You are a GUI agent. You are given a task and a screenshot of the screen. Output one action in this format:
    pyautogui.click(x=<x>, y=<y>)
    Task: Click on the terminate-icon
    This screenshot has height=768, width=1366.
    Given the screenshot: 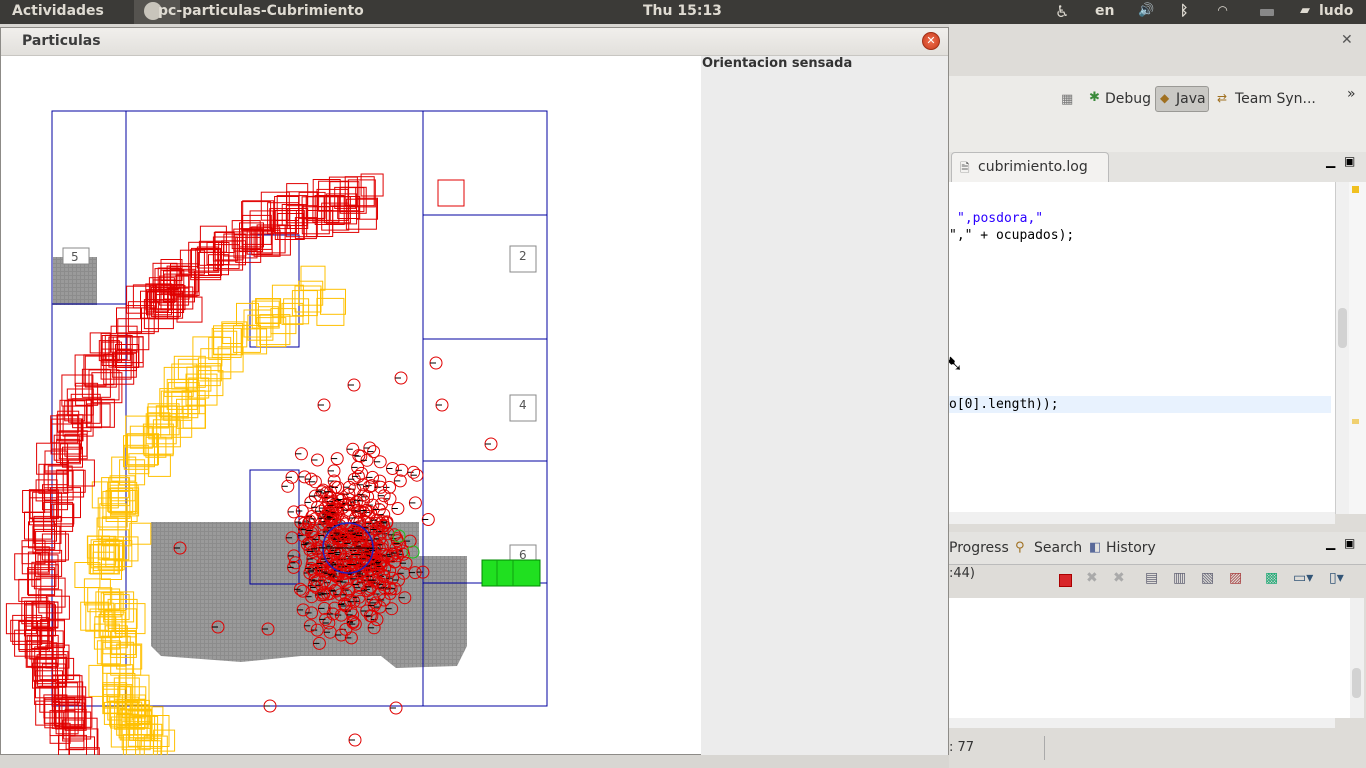 What is the action you would take?
    pyautogui.click(x=1065, y=580)
    